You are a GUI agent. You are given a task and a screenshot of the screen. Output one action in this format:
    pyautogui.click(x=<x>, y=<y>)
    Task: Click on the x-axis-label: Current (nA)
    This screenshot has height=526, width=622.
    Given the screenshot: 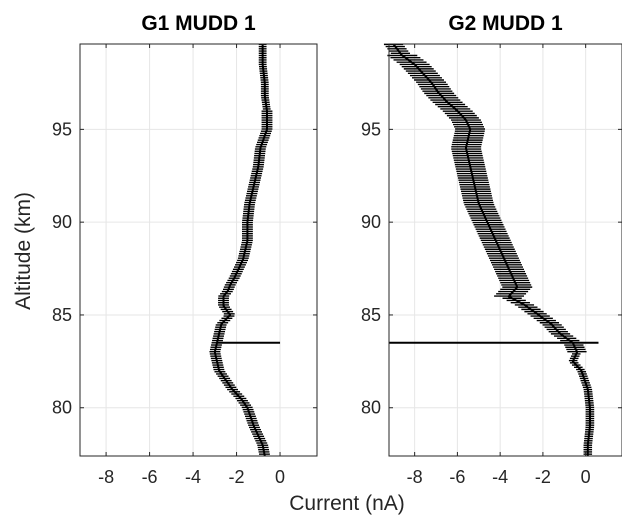 What is the action you would take?
    pyautogui.click(x=347, y=503)
    